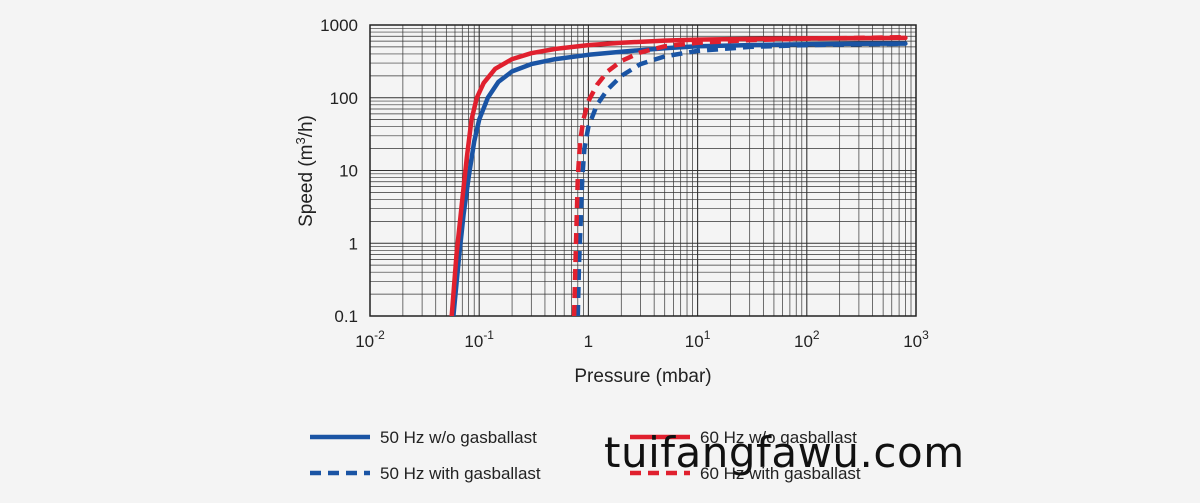  What do you see at coordinates (807, 339) in the screenshot?
I see `x-tick-label: 10²` at bounding box center [807, 339].